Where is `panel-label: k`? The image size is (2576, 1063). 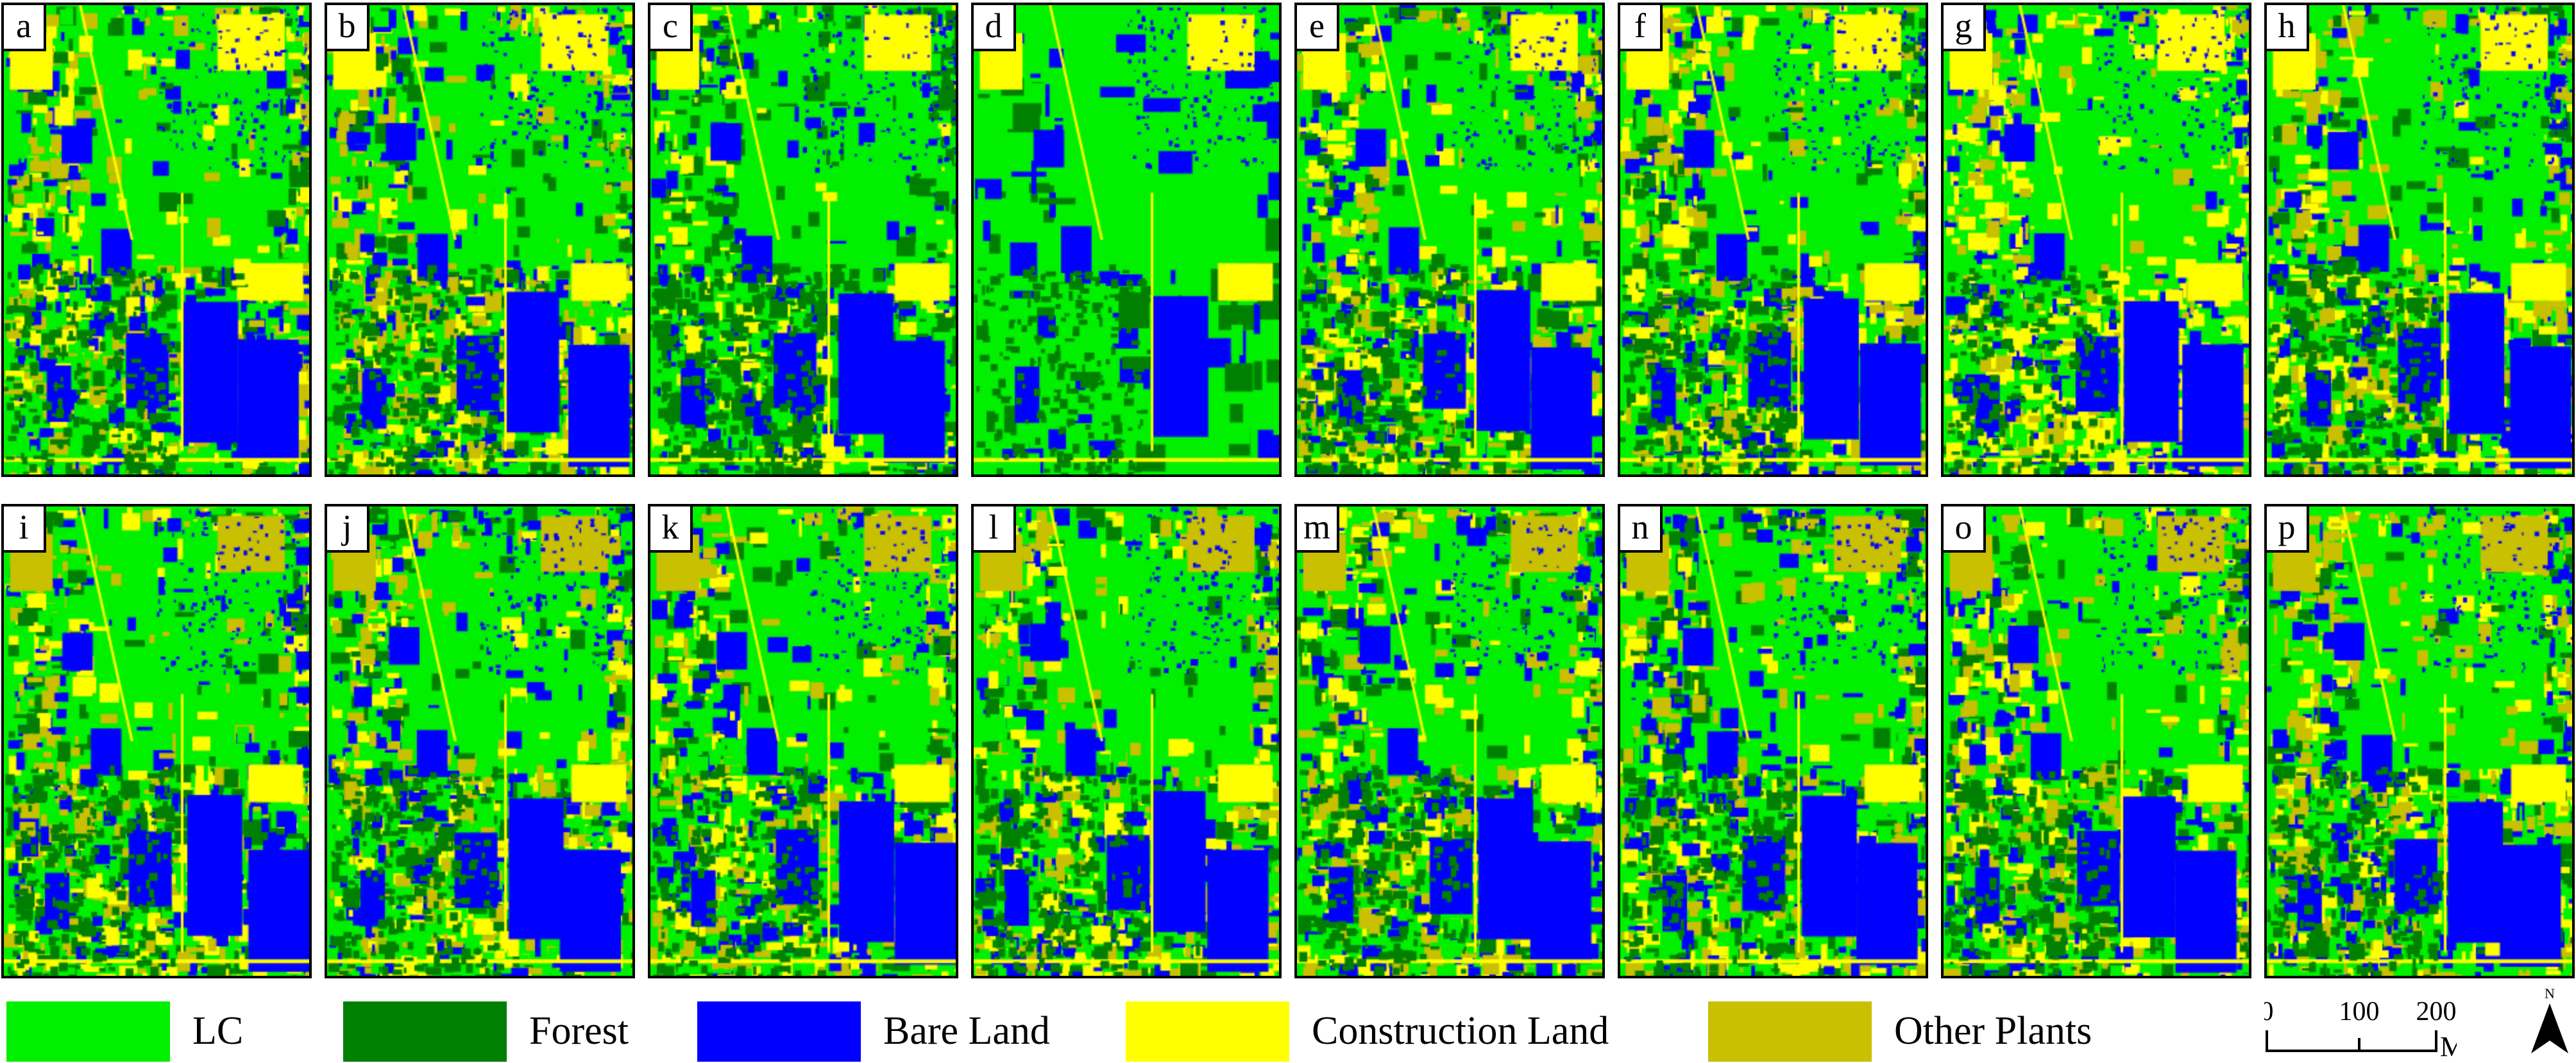
panel-label: k is located at coordinates (671, 529).